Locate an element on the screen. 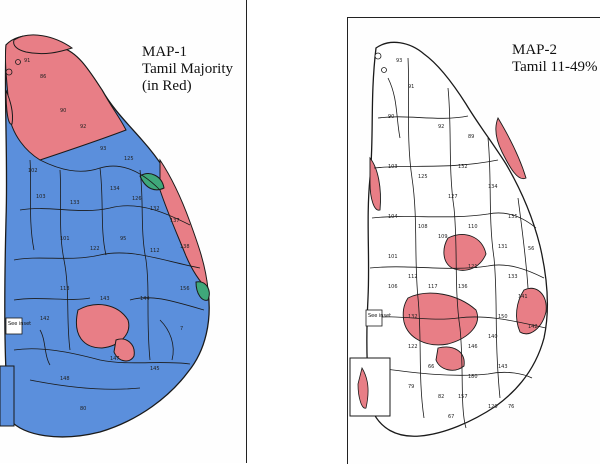 This screenshot has width=600, height=464. map-1-subtitle: Tamil Majority is located at coordinates (188, 69).